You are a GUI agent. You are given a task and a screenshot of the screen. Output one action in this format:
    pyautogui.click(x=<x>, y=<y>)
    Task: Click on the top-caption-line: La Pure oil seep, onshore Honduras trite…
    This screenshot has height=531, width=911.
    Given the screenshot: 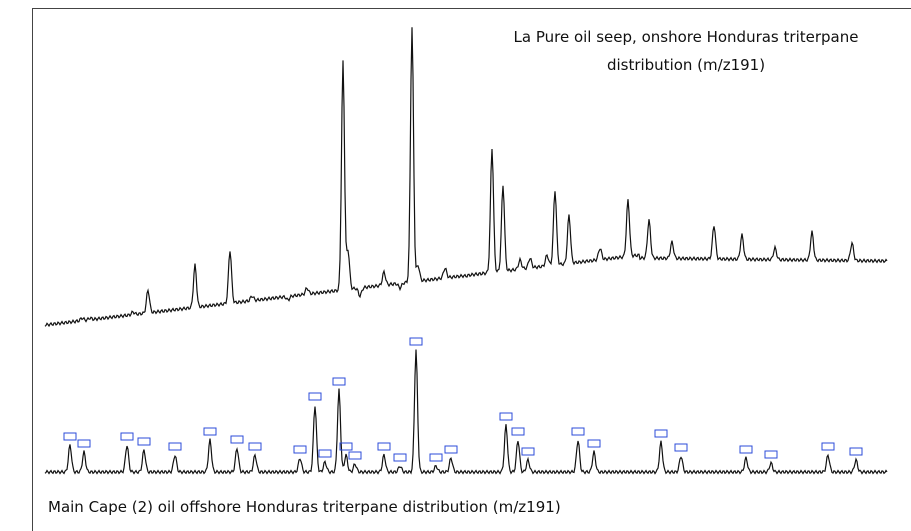 What is the action you would take?
    pyautogui.click(x=686, y=37)
    